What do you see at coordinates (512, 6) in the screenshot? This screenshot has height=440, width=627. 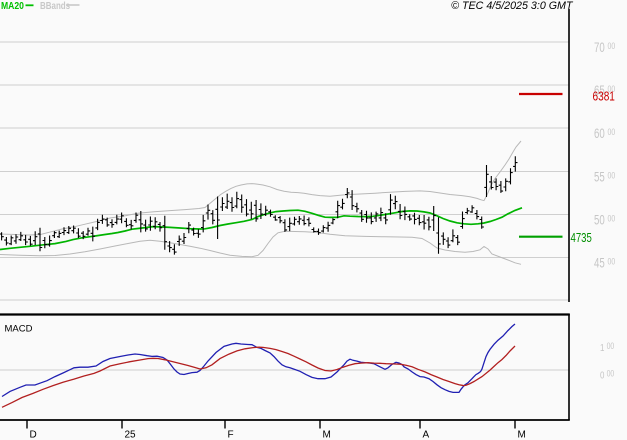 I see `svg-text: © TEC 4/5/2025 3:0 GMT` at bounding box center [512, 6].